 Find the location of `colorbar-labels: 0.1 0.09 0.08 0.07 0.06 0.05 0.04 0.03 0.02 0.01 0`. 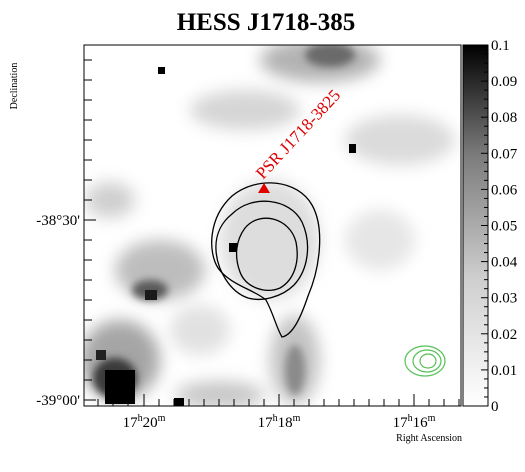

colorbar-labels: 0.1 0.09 0.08 0.07 0.06 0.05 0.04 0.03 0.02 0.01 0 is located at coordinates (504, 226).